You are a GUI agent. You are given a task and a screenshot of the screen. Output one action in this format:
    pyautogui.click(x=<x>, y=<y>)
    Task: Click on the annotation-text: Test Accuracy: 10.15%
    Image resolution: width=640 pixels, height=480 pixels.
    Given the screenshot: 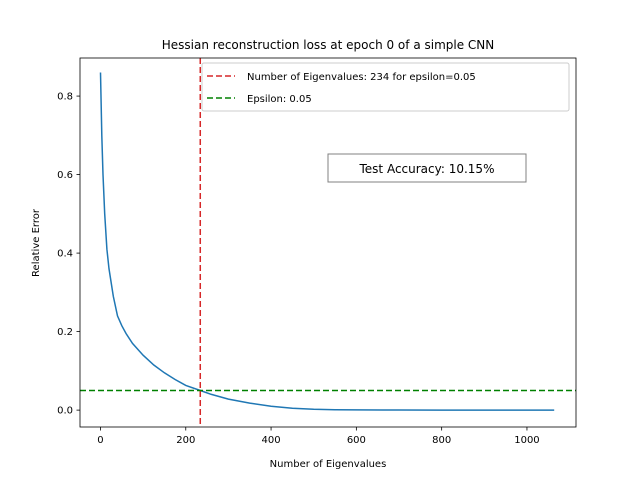 What is the action you would take?
    pyautogui.click(x=427, y=169)
    